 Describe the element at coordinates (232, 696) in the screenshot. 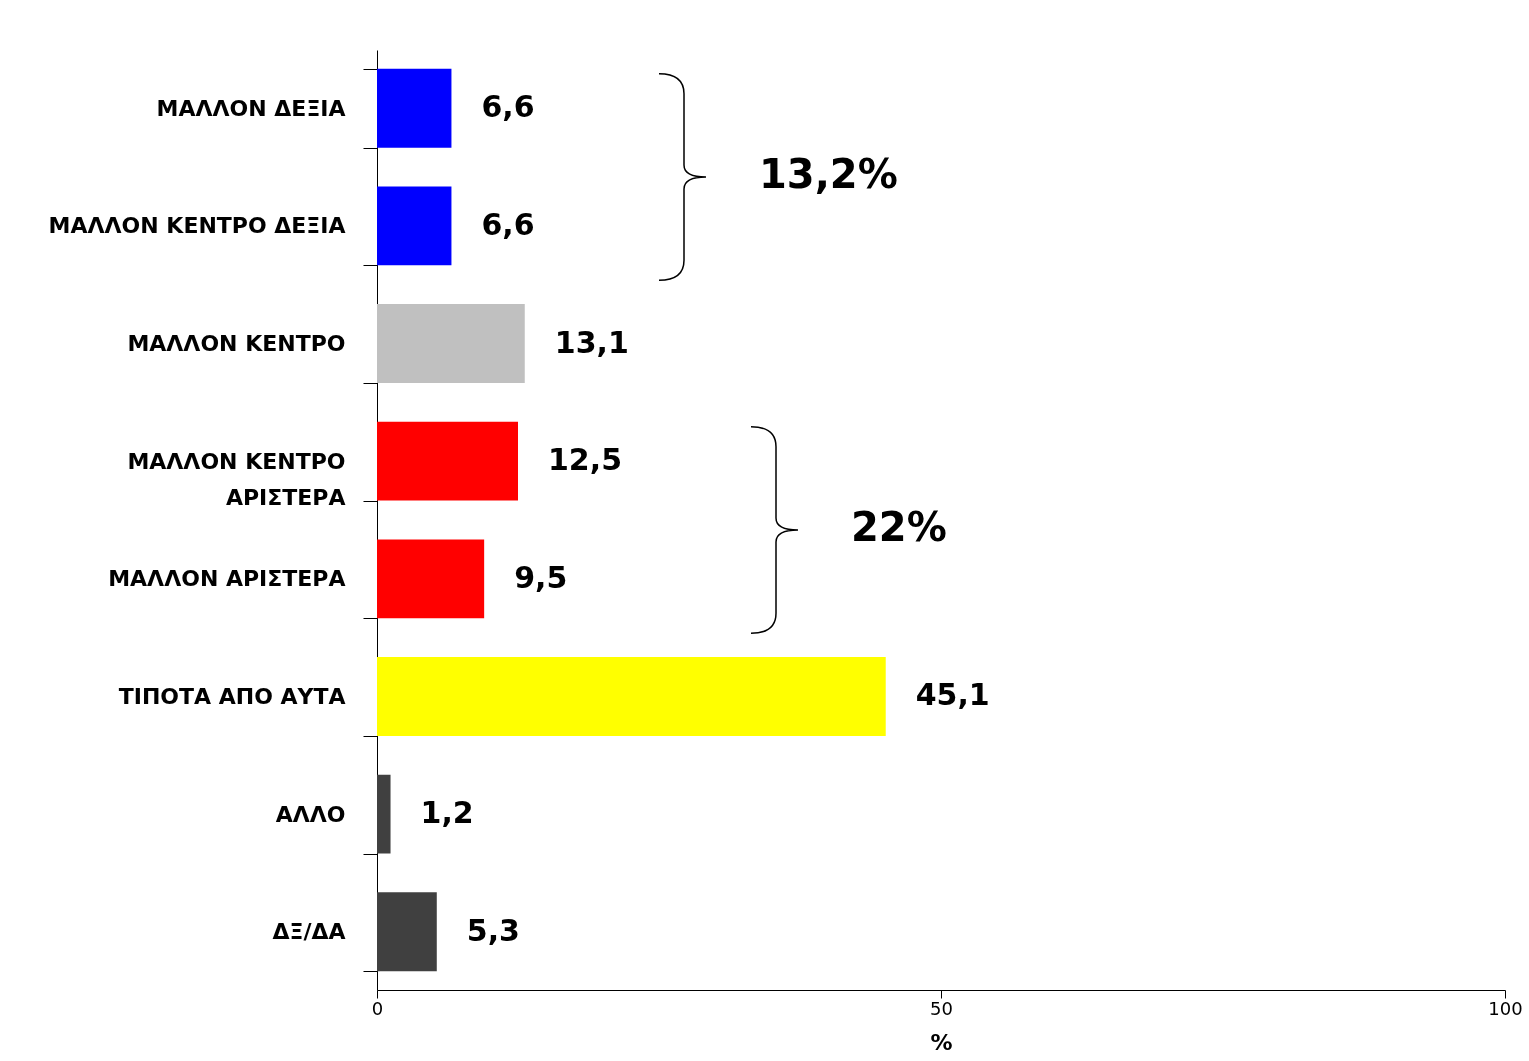

I see `y-tick-label: ΤΙΠΟΤΑ ΑΠΟ ΑΥΤΑ` at that location.